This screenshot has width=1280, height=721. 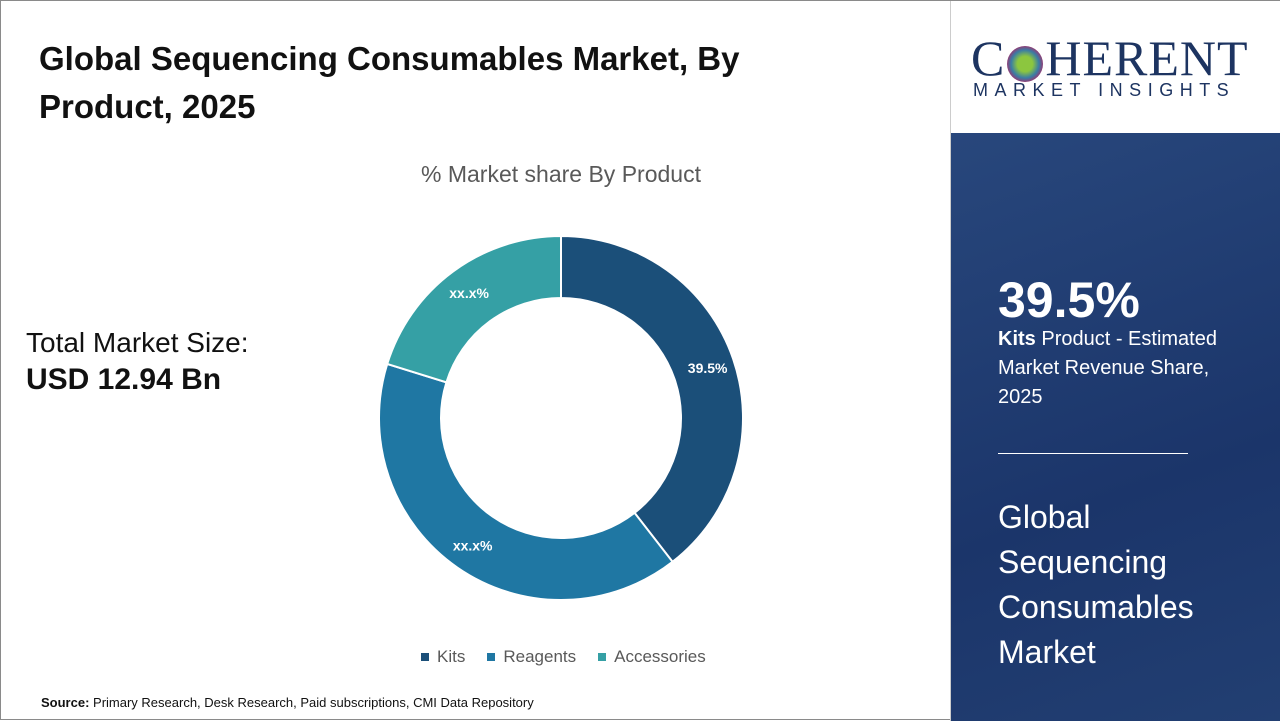 I want to click on legend: Kits Reagents Accessories, so click(x=563, y=657).